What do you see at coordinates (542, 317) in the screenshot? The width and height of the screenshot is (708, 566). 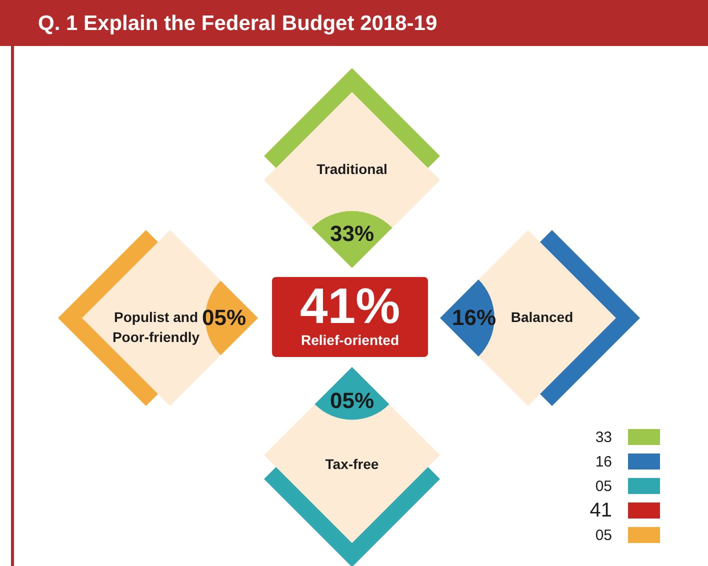 I see `category-label: Balanced` at bounding box center [542, 317].